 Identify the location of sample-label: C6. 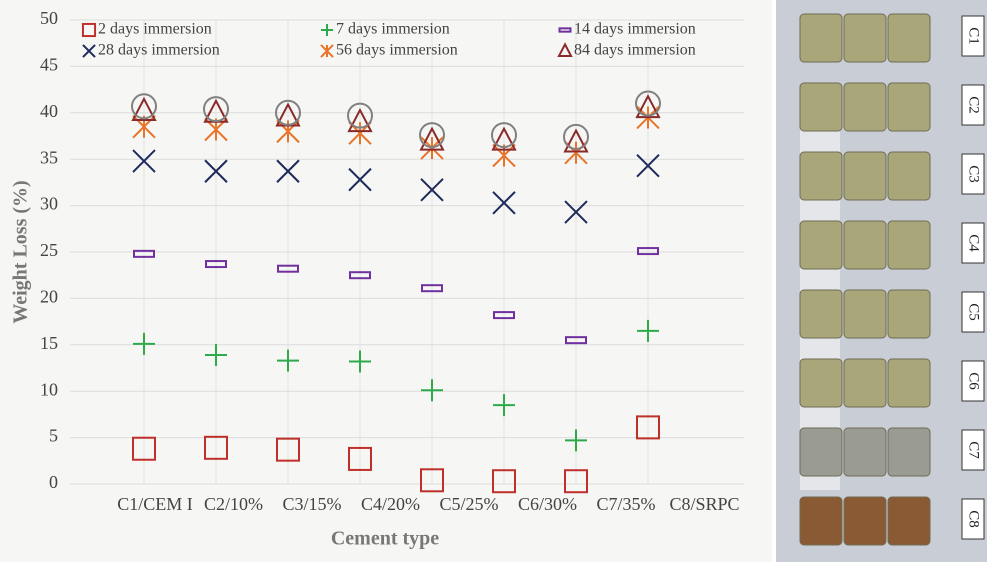
(974, 381).